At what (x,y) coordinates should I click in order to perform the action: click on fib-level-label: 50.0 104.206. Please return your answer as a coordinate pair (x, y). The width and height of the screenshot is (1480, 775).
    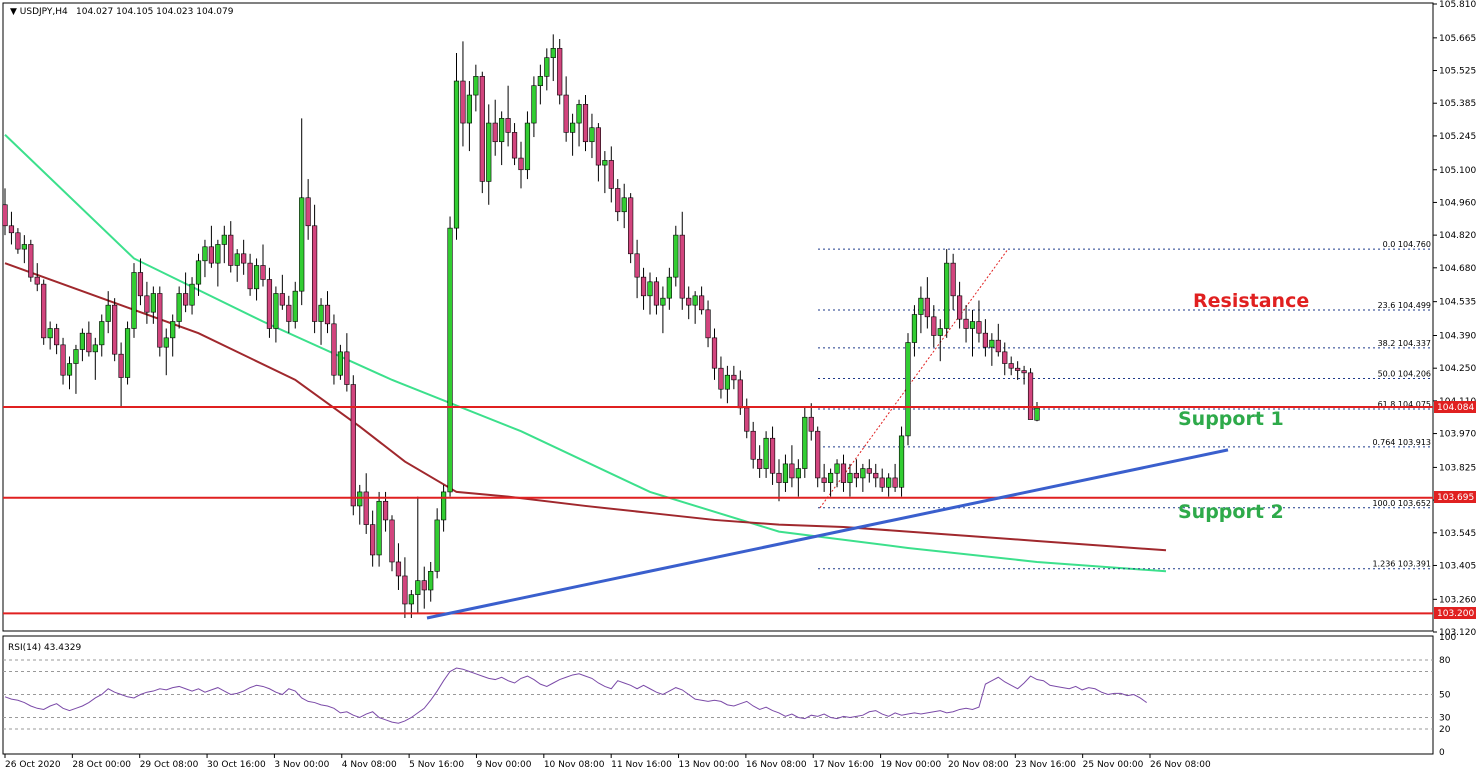
    Looking at the image, I should click on (1404, 373).